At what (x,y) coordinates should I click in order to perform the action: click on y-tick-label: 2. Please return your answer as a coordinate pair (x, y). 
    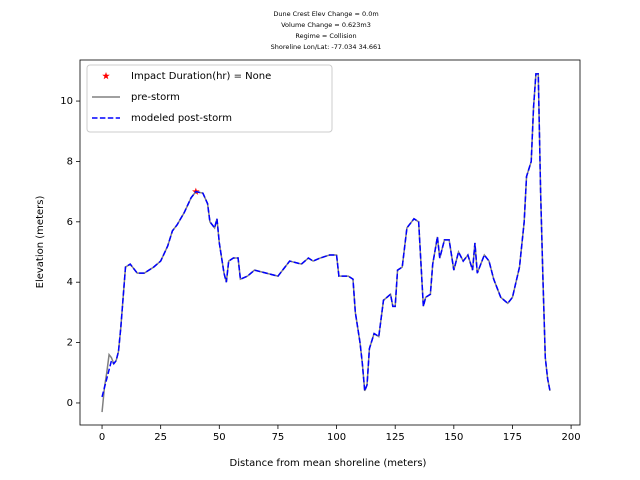
    Looking at the image, I should click on (70, 343).